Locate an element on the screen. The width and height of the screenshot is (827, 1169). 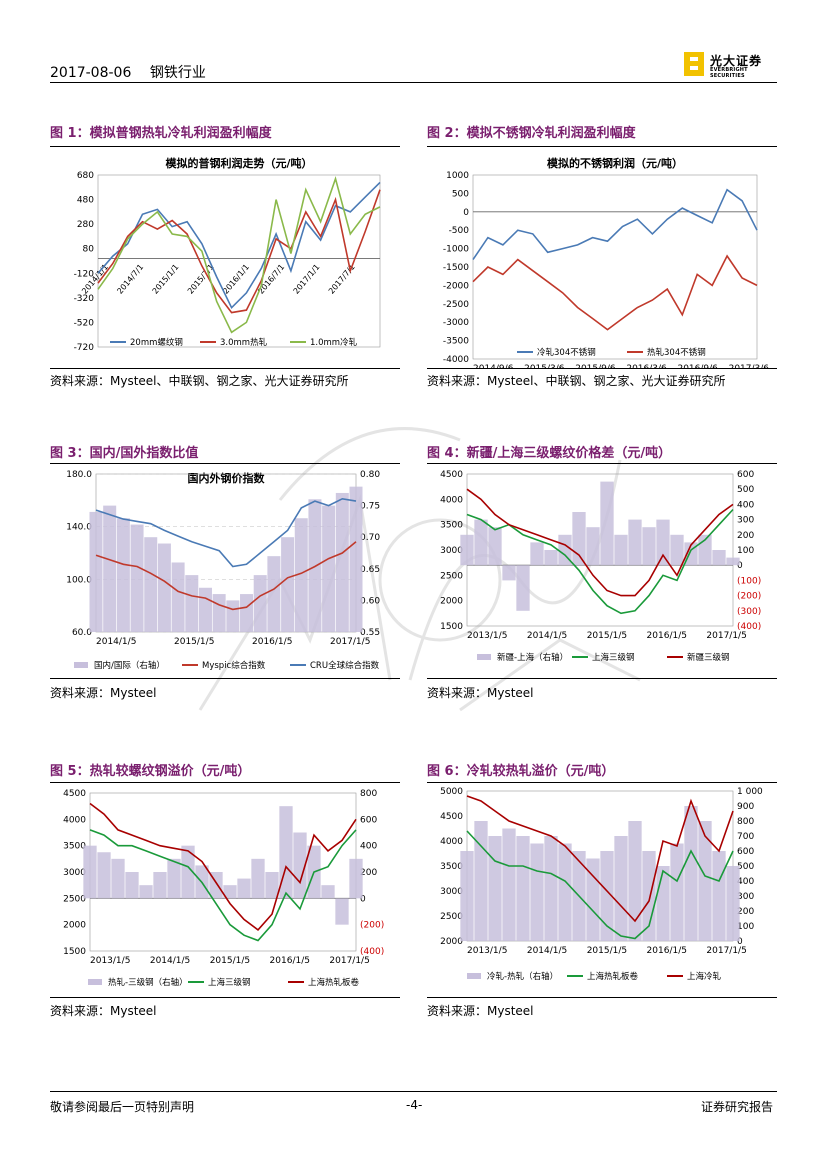
fig5-source: 资料来源：Mysteel is located at coordinates (103, 1011).